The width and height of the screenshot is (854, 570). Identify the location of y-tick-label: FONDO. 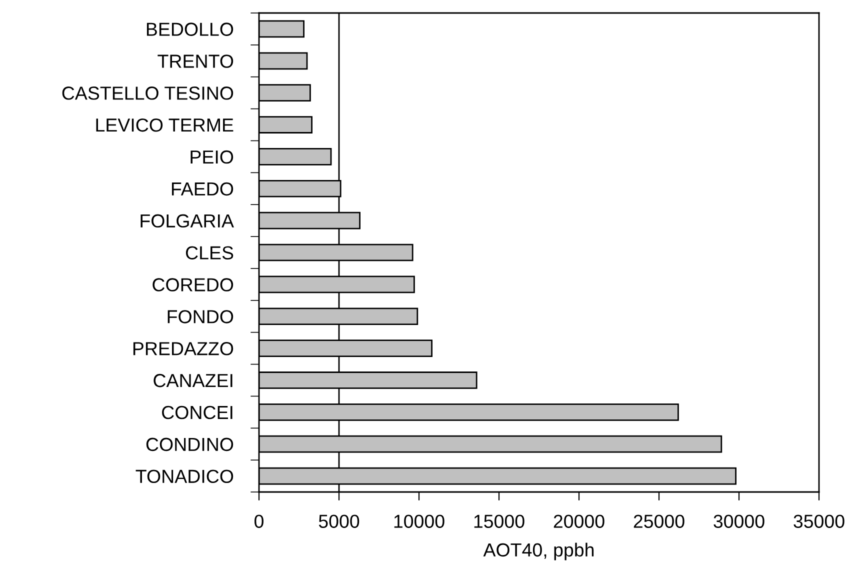
(201, 317).